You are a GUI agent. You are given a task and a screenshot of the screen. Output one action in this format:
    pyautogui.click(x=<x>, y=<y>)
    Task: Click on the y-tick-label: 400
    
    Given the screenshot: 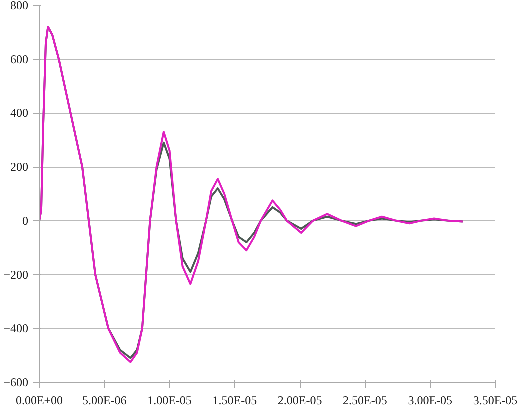 What is the action you would take?
    pyautogui.click(x=19, y=113)
    